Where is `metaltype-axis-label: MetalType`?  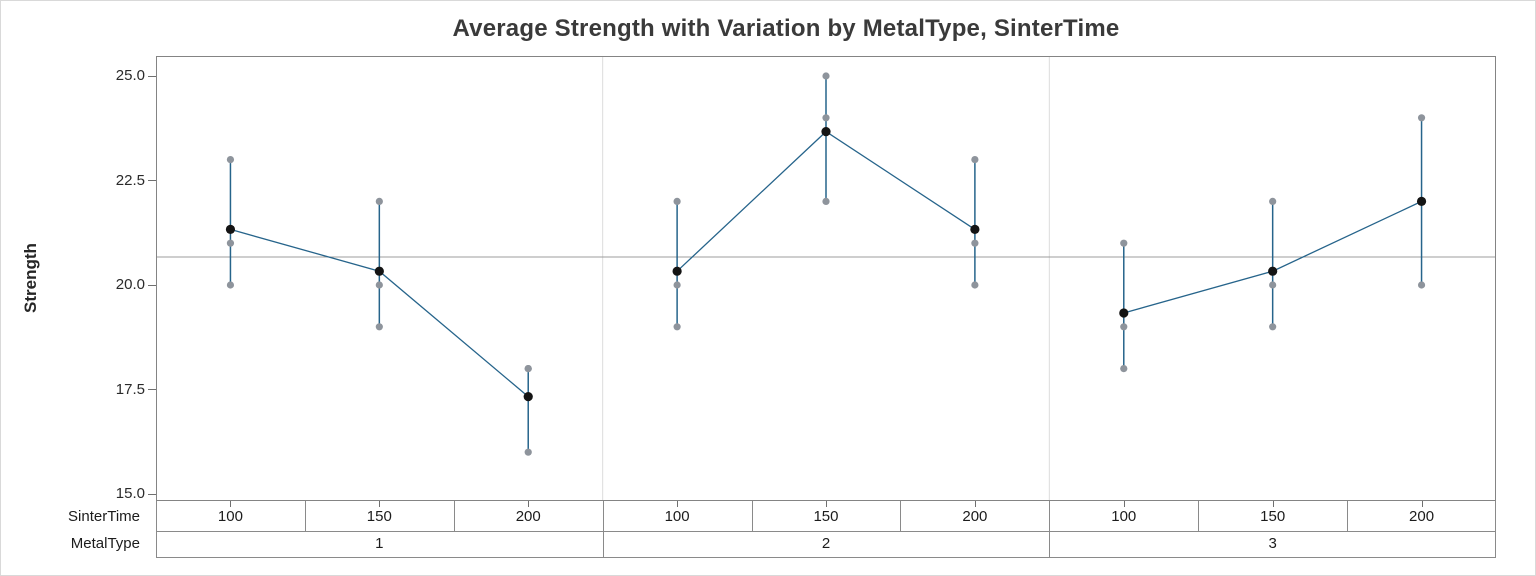
metaltype-axis-label: MetalType is located at coordinates (105, 543).